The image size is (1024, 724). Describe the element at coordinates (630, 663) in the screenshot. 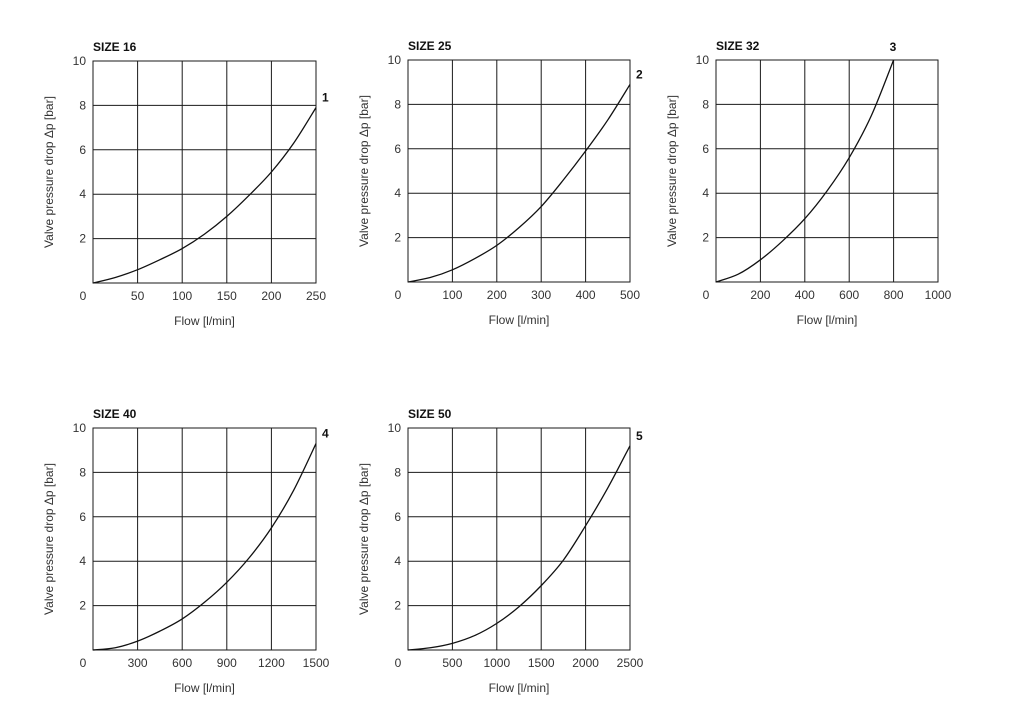

I see `x-tick-label: 2500` at that location.